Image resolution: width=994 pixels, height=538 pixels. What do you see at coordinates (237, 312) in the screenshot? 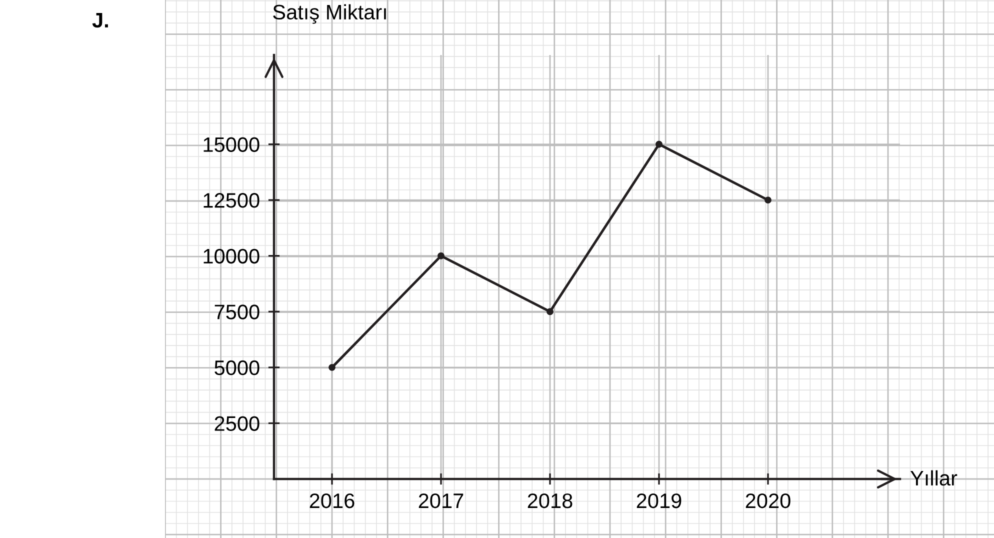
I see `y-tick-label: 7500` at bounding box center [237, 312].